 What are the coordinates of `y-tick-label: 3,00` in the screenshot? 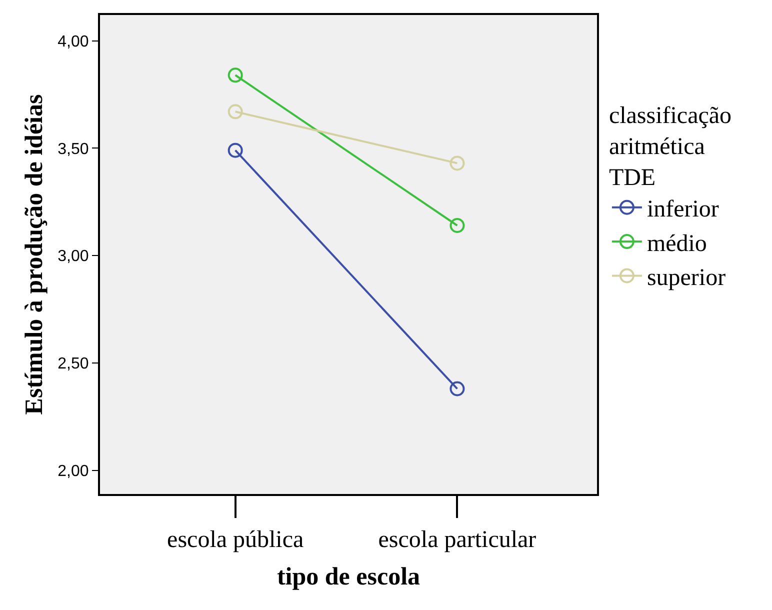 It's located at (73, 257).